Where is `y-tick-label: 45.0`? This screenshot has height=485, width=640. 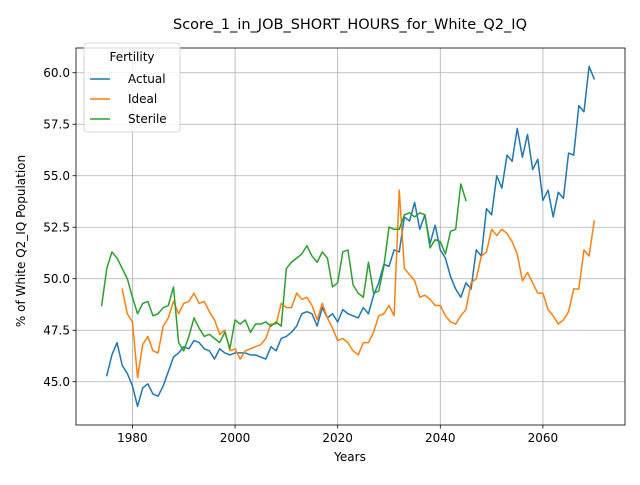
y-tick-label: 45.0 is located at coordinates (56, 382).